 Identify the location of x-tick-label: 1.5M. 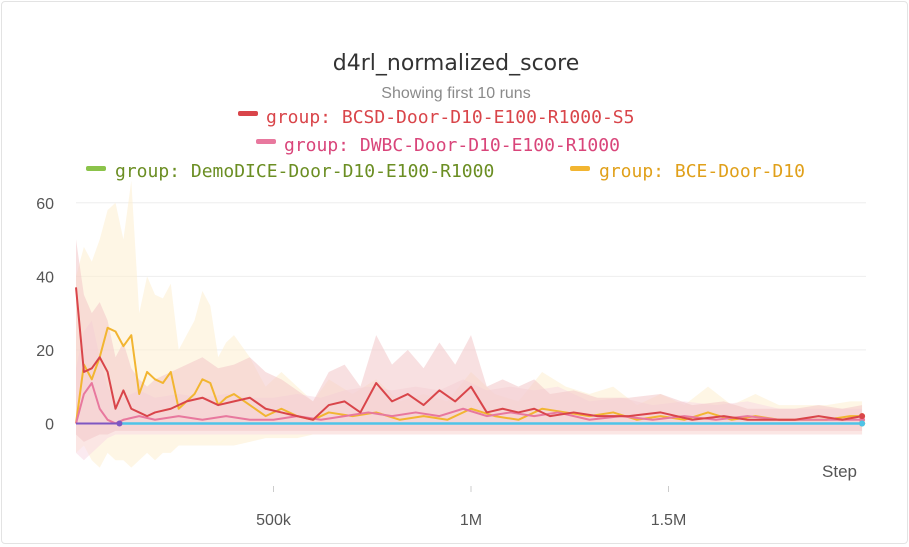
(669, 520).